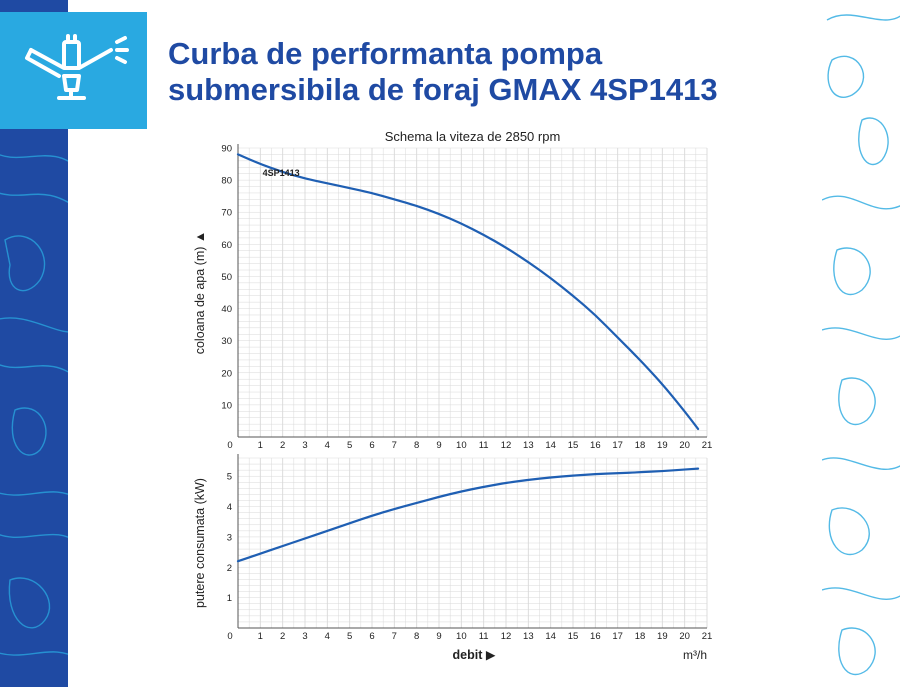 The image size is (900, 687). What do you see at coordinates (200, 293) in the screenshot?
I see `y-axis-label: coloana de apa (m) ▲` at bounding box center [200, 293].